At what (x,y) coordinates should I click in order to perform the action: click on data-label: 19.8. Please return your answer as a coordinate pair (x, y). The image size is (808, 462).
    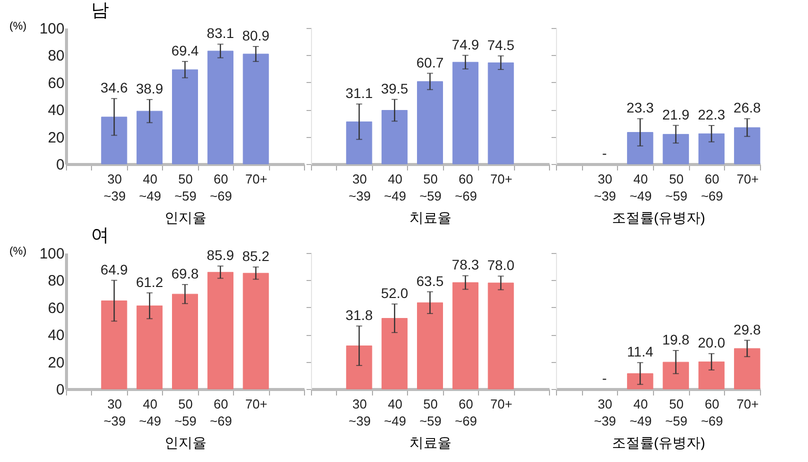
    Looking at the image, I should click on (676, 340).